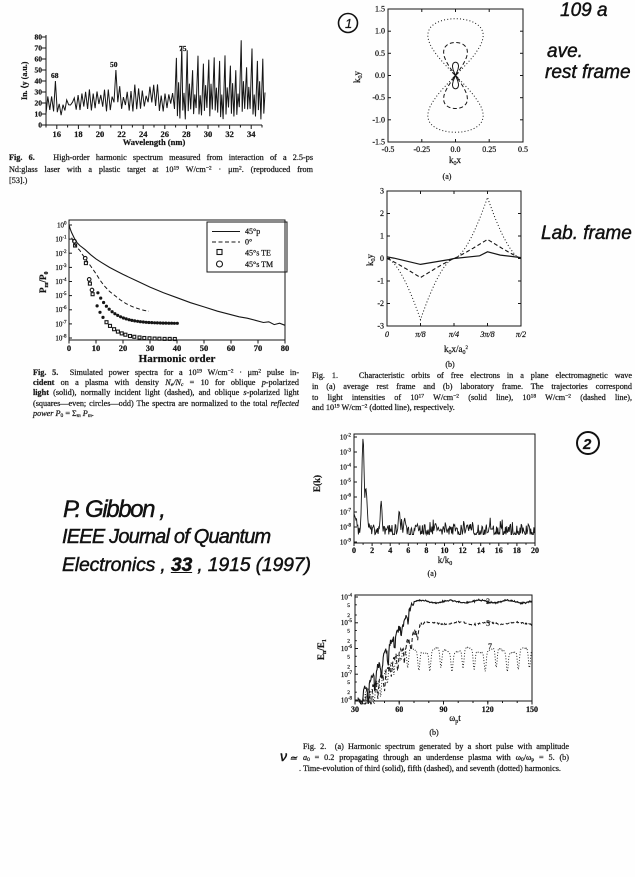 Image resolution: width=635 pixels, height=877 pixels. What do you see at coordinates (55, 75) in the screenshot?
I see `svg-text: 68` at bounding box center [55, 75].